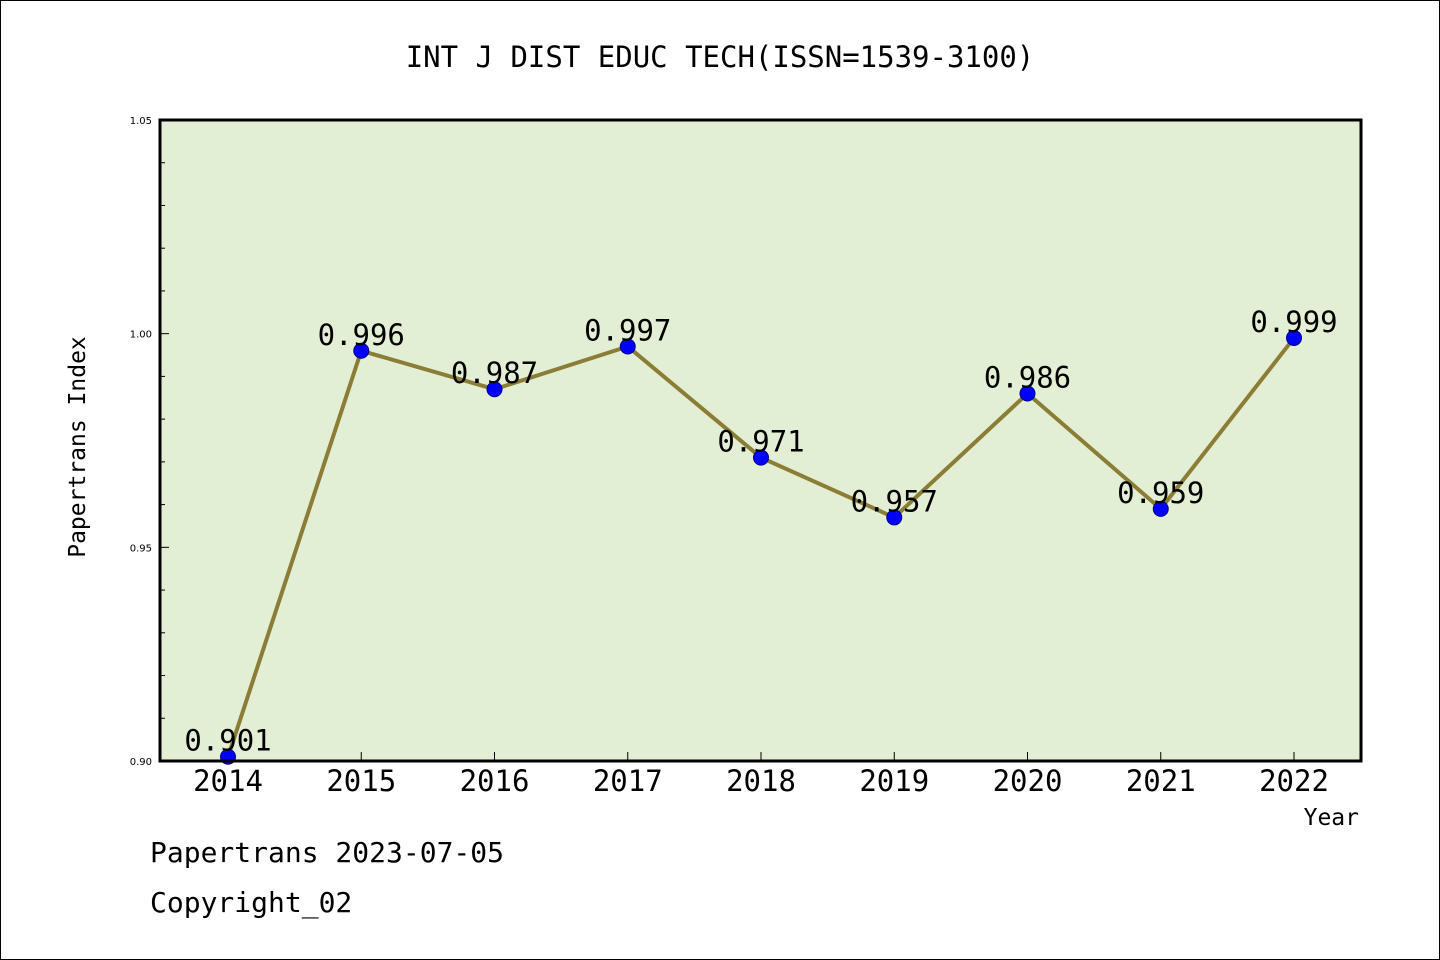  Describe the element at coordinates (251, 902) in the screenshot. I see `copyright-text: Copyright_02` at that location.